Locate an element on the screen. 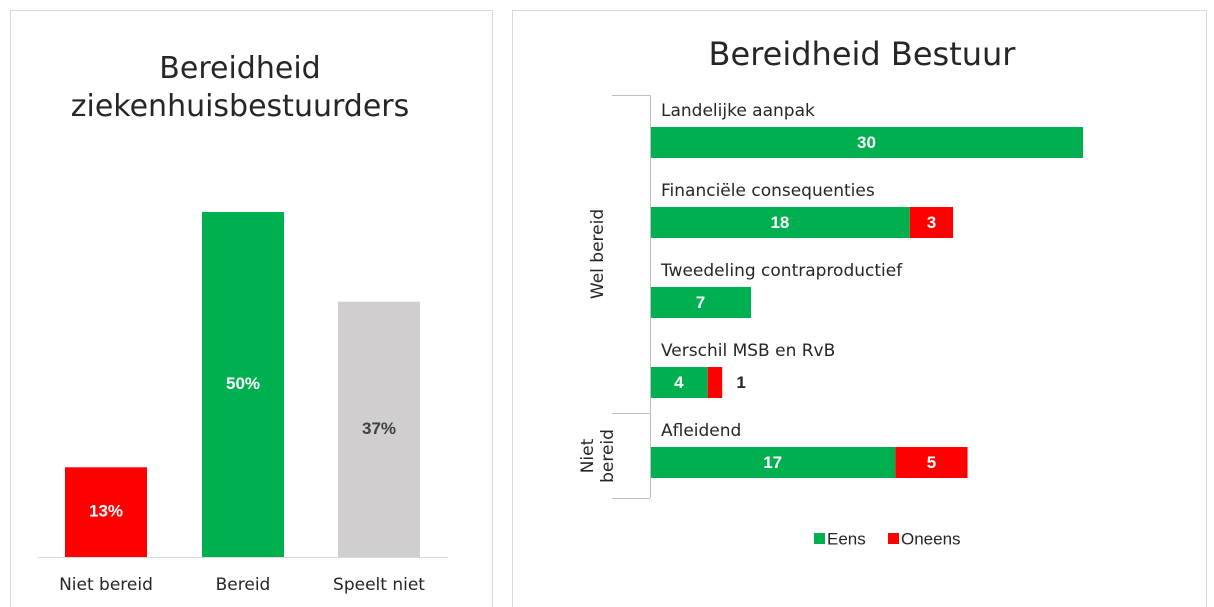  category-label: Financiële consequenties is located at coordinates (768, 191).